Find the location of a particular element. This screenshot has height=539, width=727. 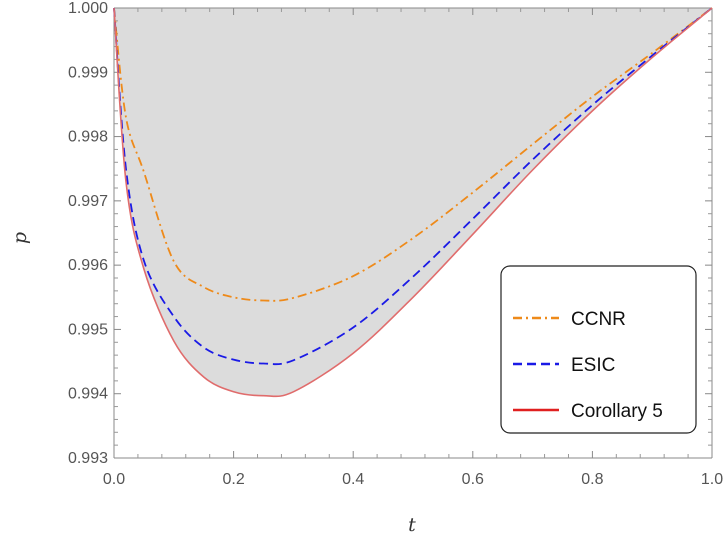

legend-label-corollary-5: Corollary 5 is located at coordinates (617, 411).